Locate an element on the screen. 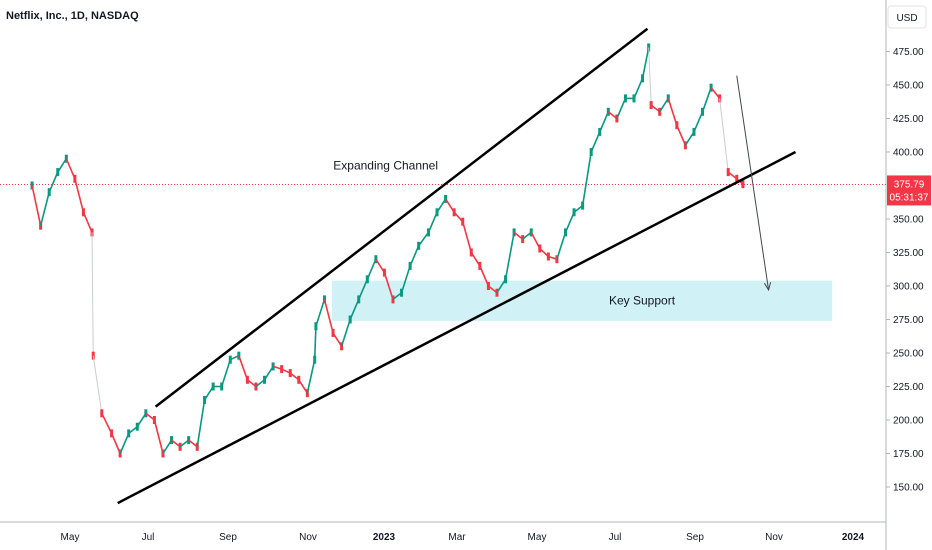  x-tick-label: Mar is located at coordinates (457, 537).